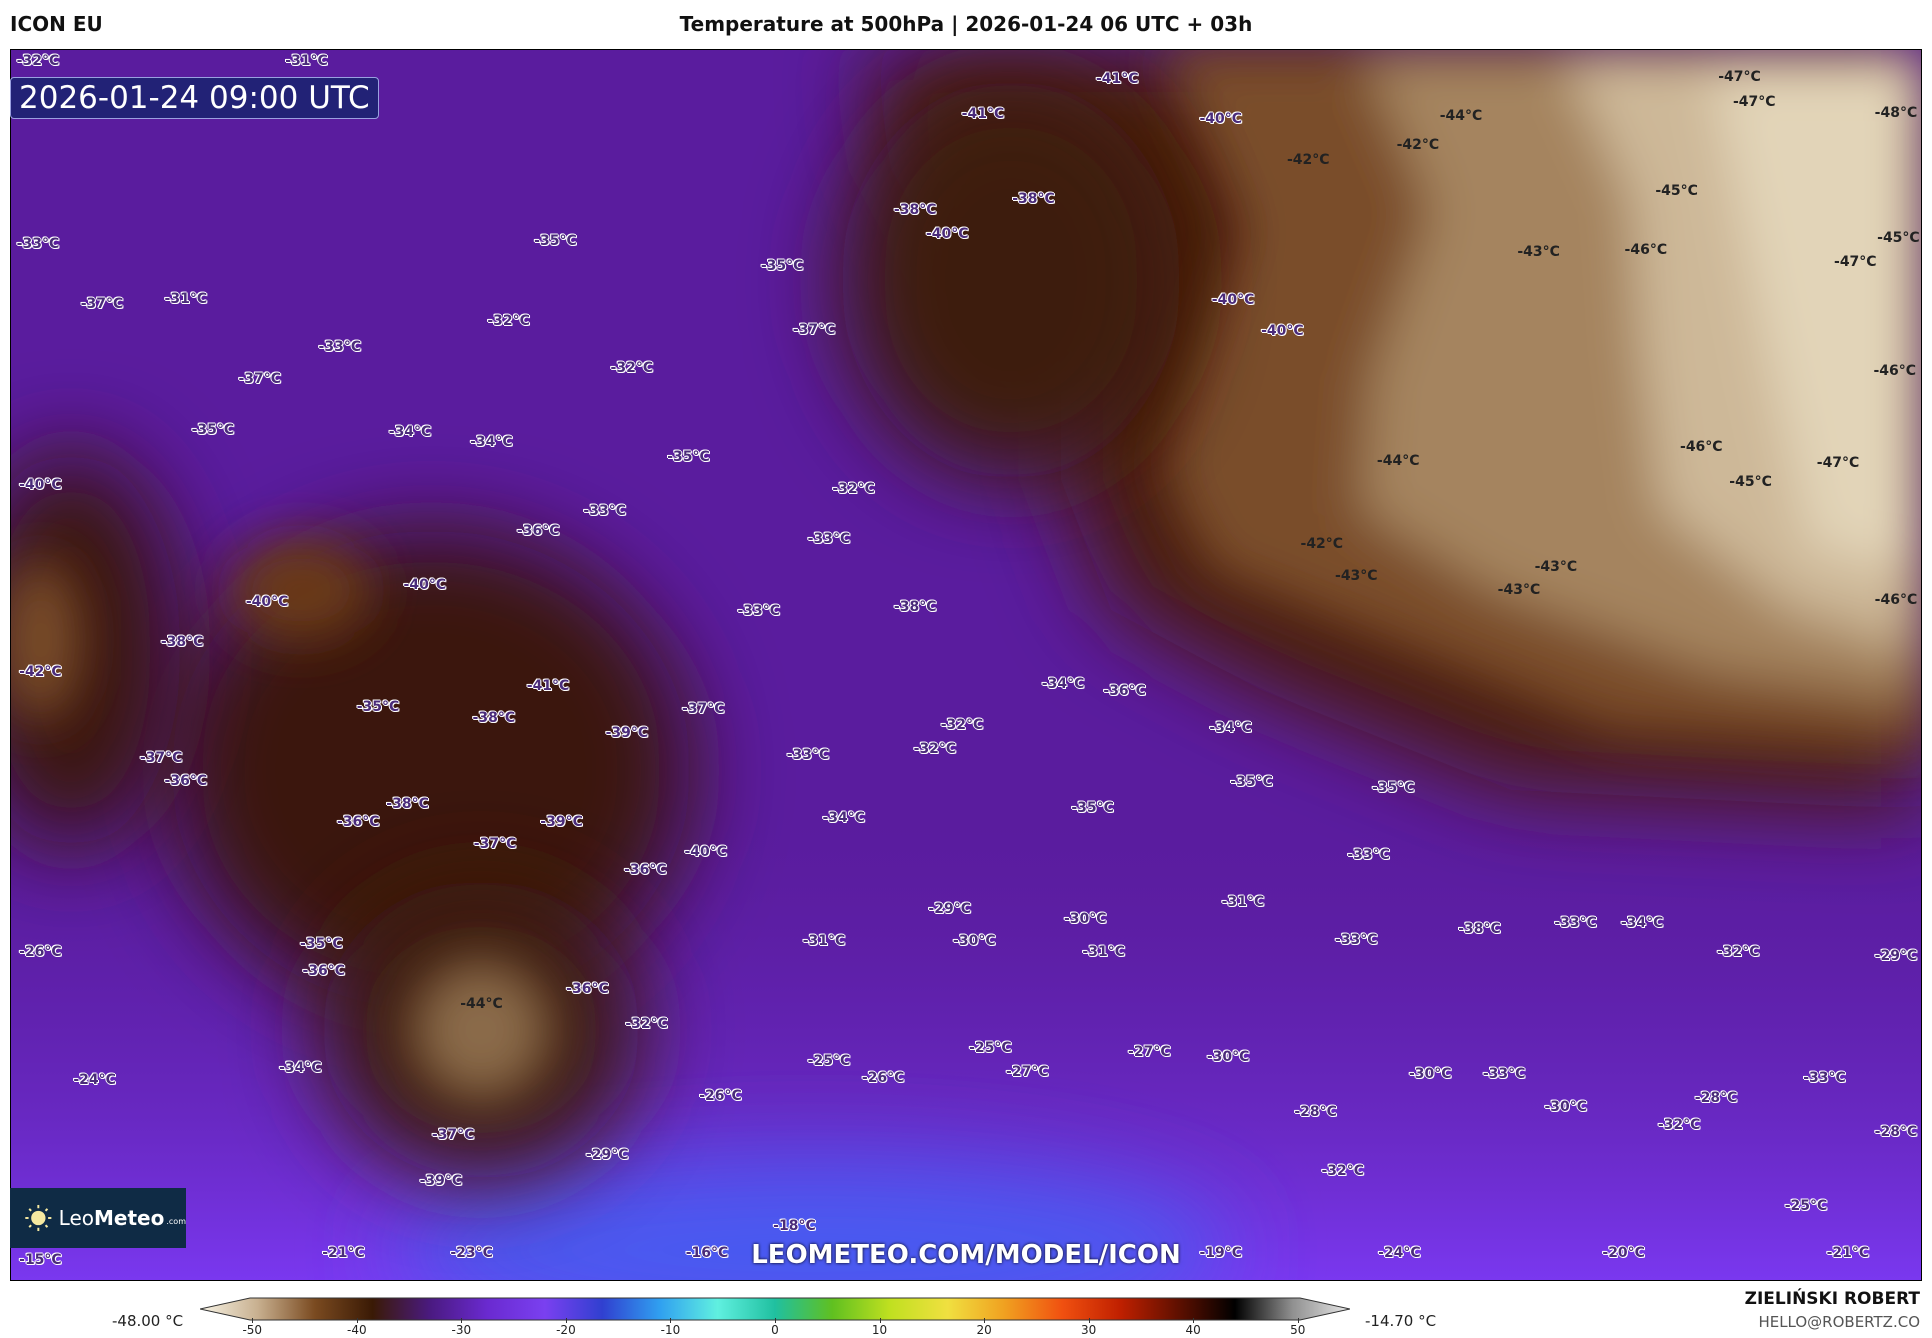 This screenshot has height=1338, width=1932. What do you see at coordinates (966, 1255) in the screenshot?
I see `watermark-url: LEOMETEO.COM/MODEL/ICON` at bounding box center [966, 1255].